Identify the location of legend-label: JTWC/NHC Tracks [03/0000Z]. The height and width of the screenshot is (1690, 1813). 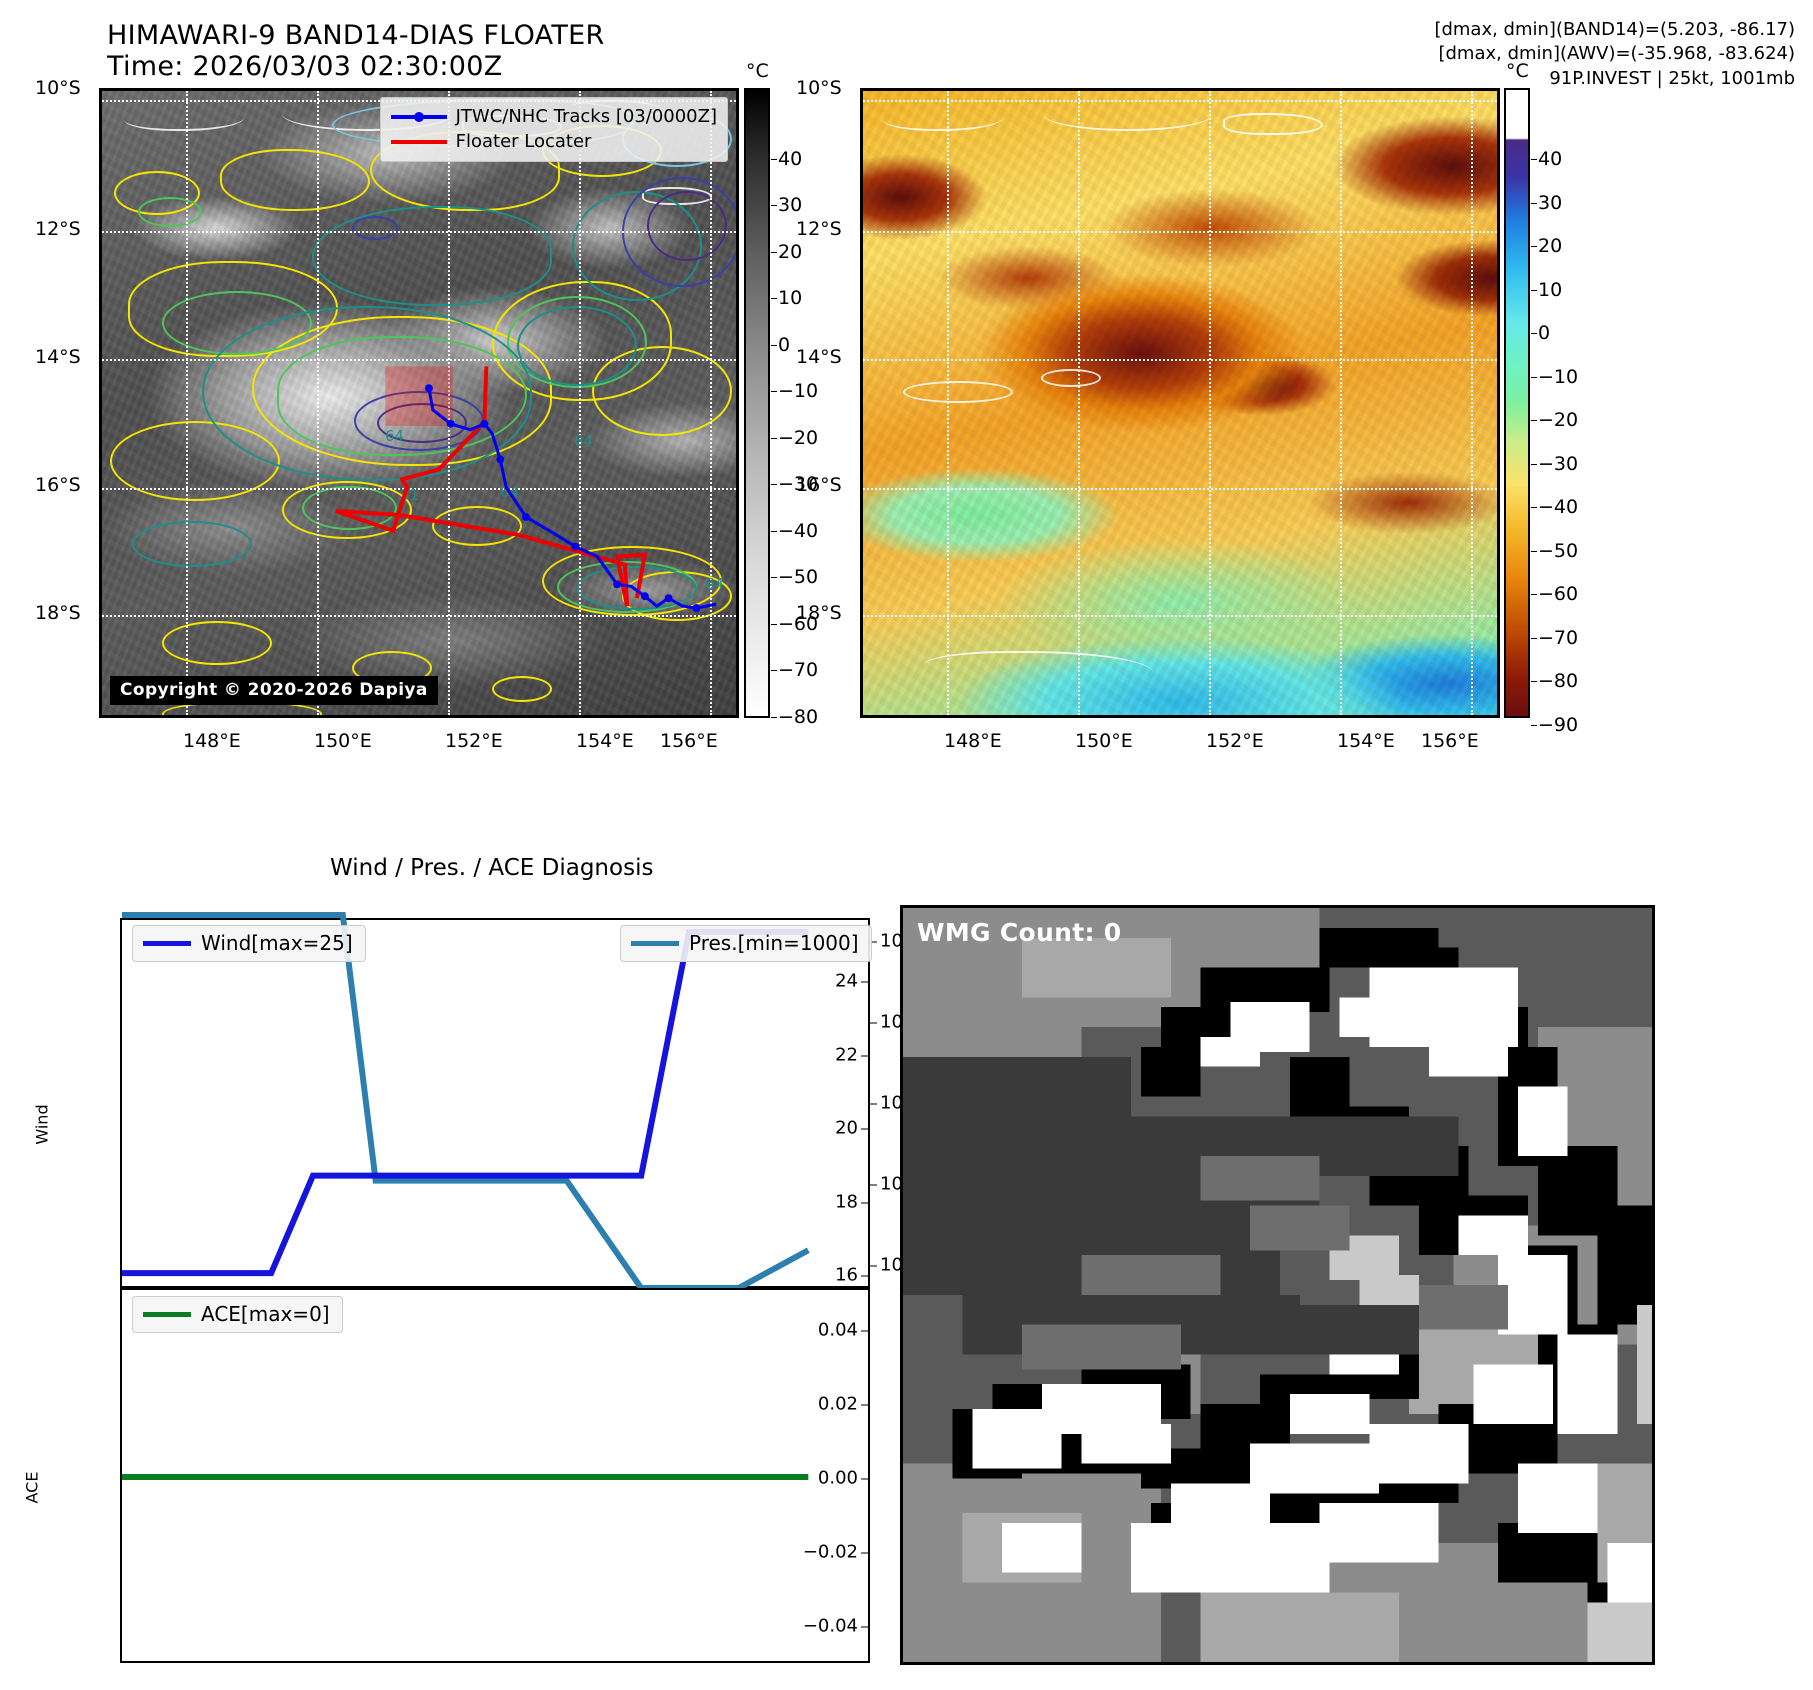
(586, 116).